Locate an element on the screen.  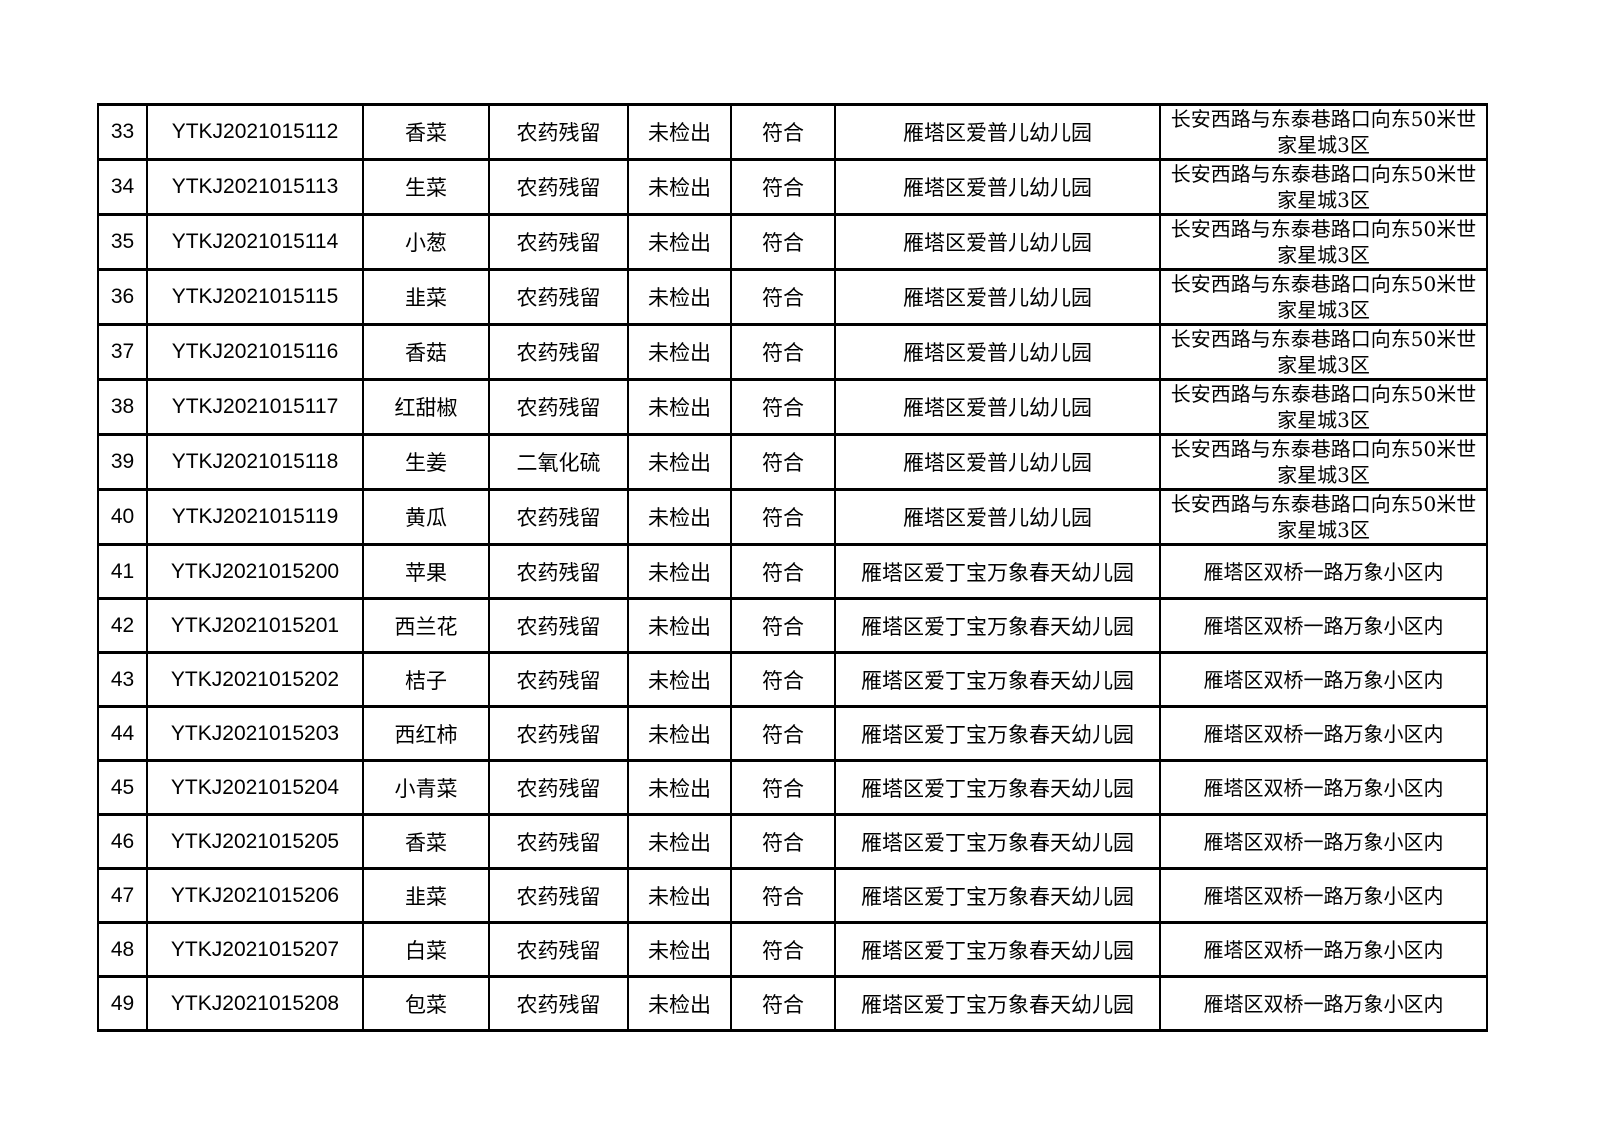
cell-row-number: 38 is located at coordinates (122, 407).